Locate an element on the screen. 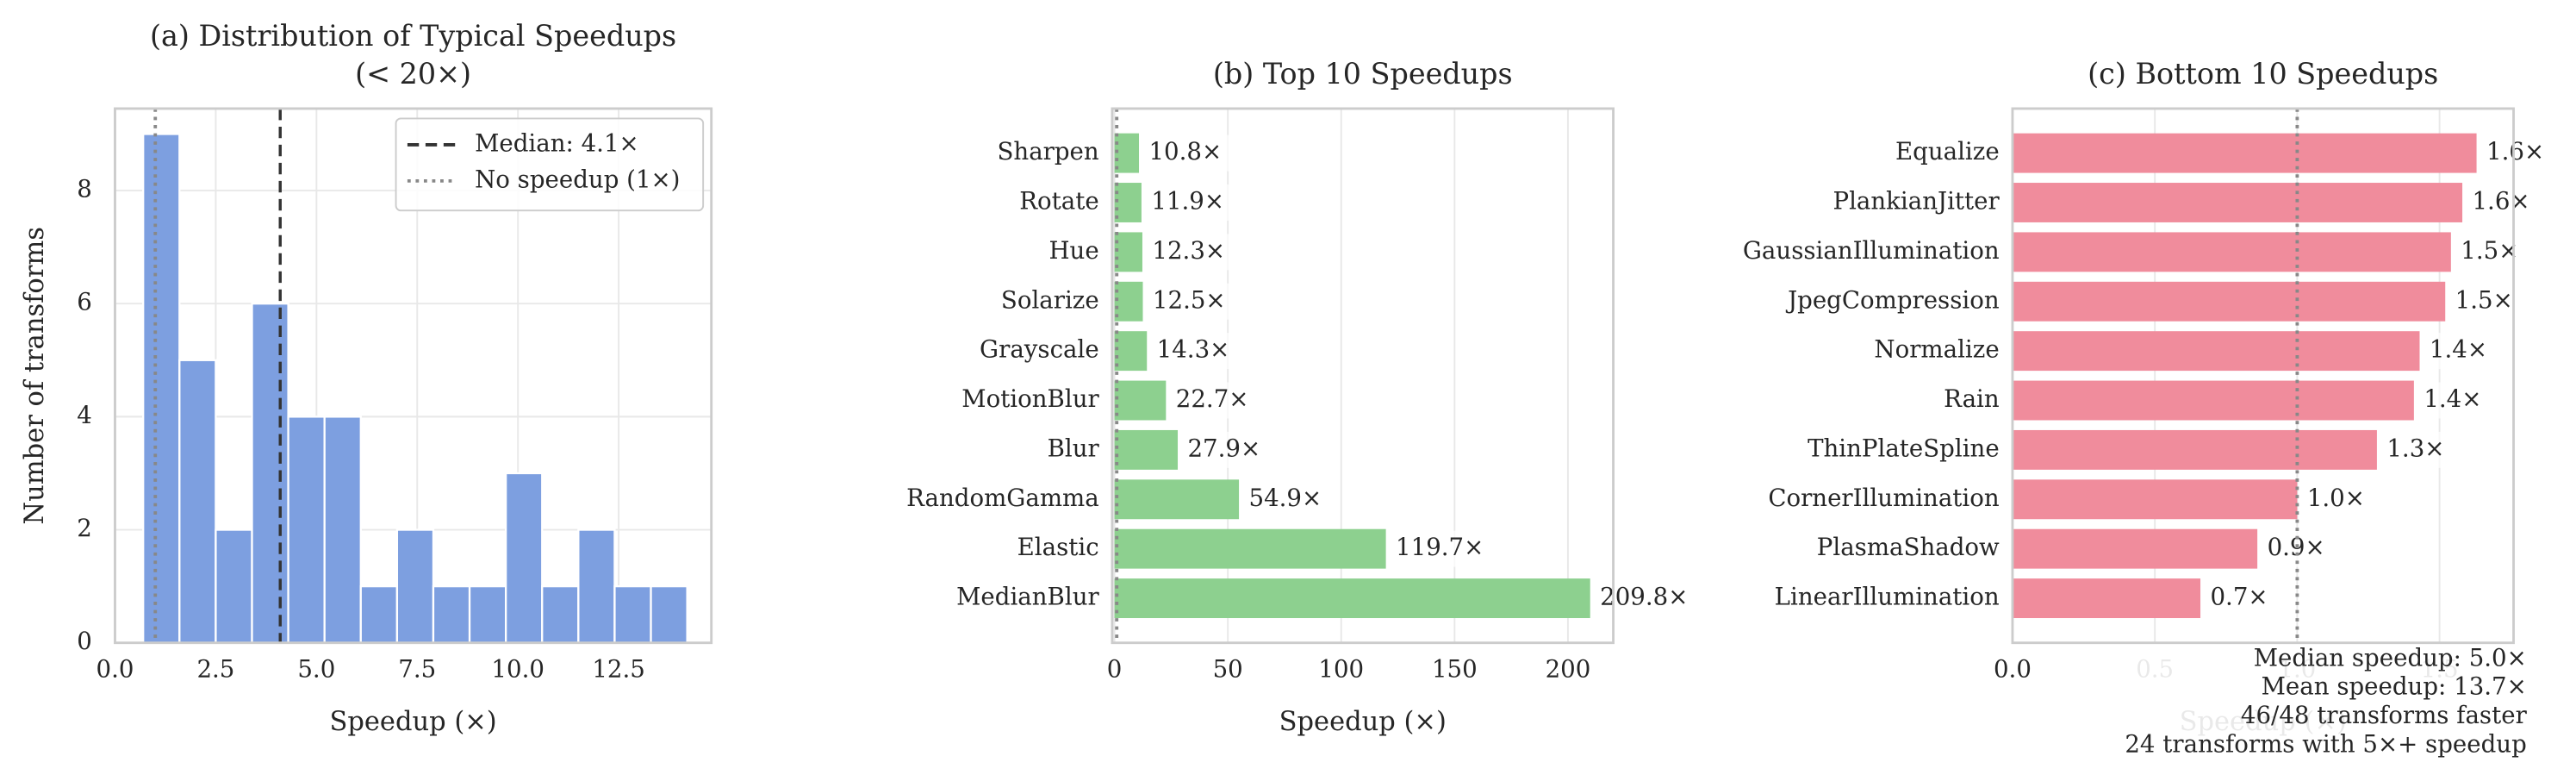  value-label: 0.7× is located at coordinates (2239, 597).